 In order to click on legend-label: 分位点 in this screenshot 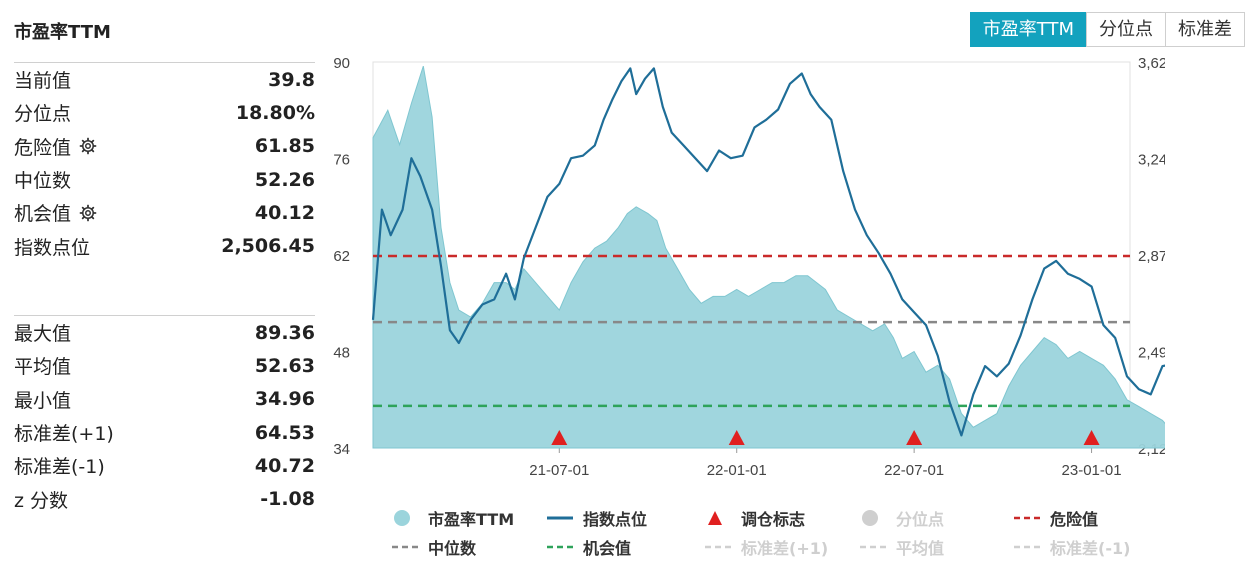, I will do `click(920, 519)`.